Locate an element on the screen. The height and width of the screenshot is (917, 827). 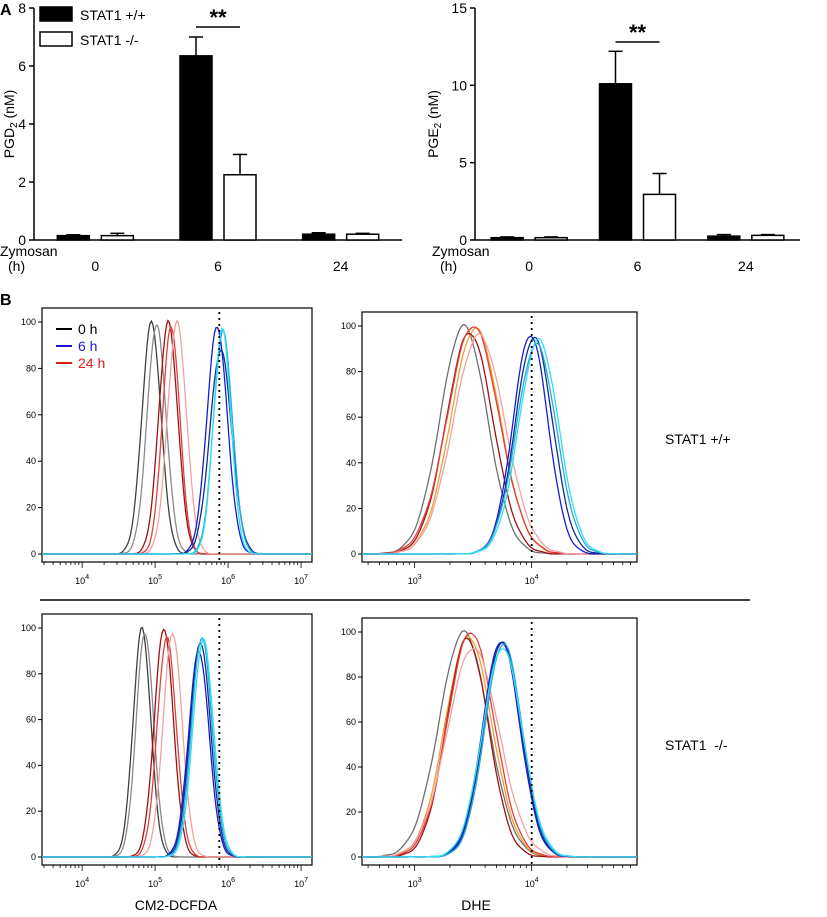
xlabel-dhe: DHE is located at coordinates (476, 905).